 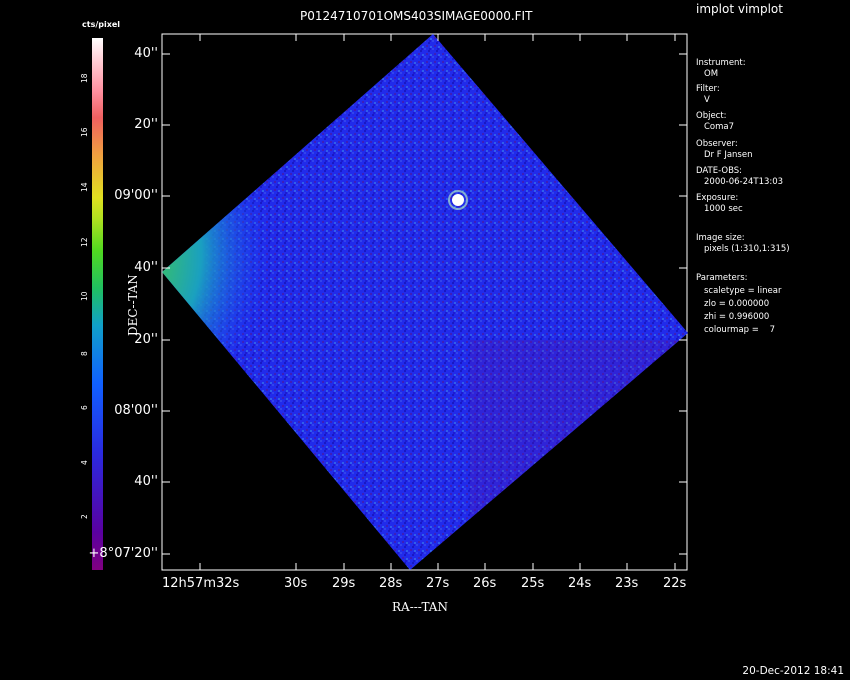 I want to click on bright-source, so click(x=458, y=200).